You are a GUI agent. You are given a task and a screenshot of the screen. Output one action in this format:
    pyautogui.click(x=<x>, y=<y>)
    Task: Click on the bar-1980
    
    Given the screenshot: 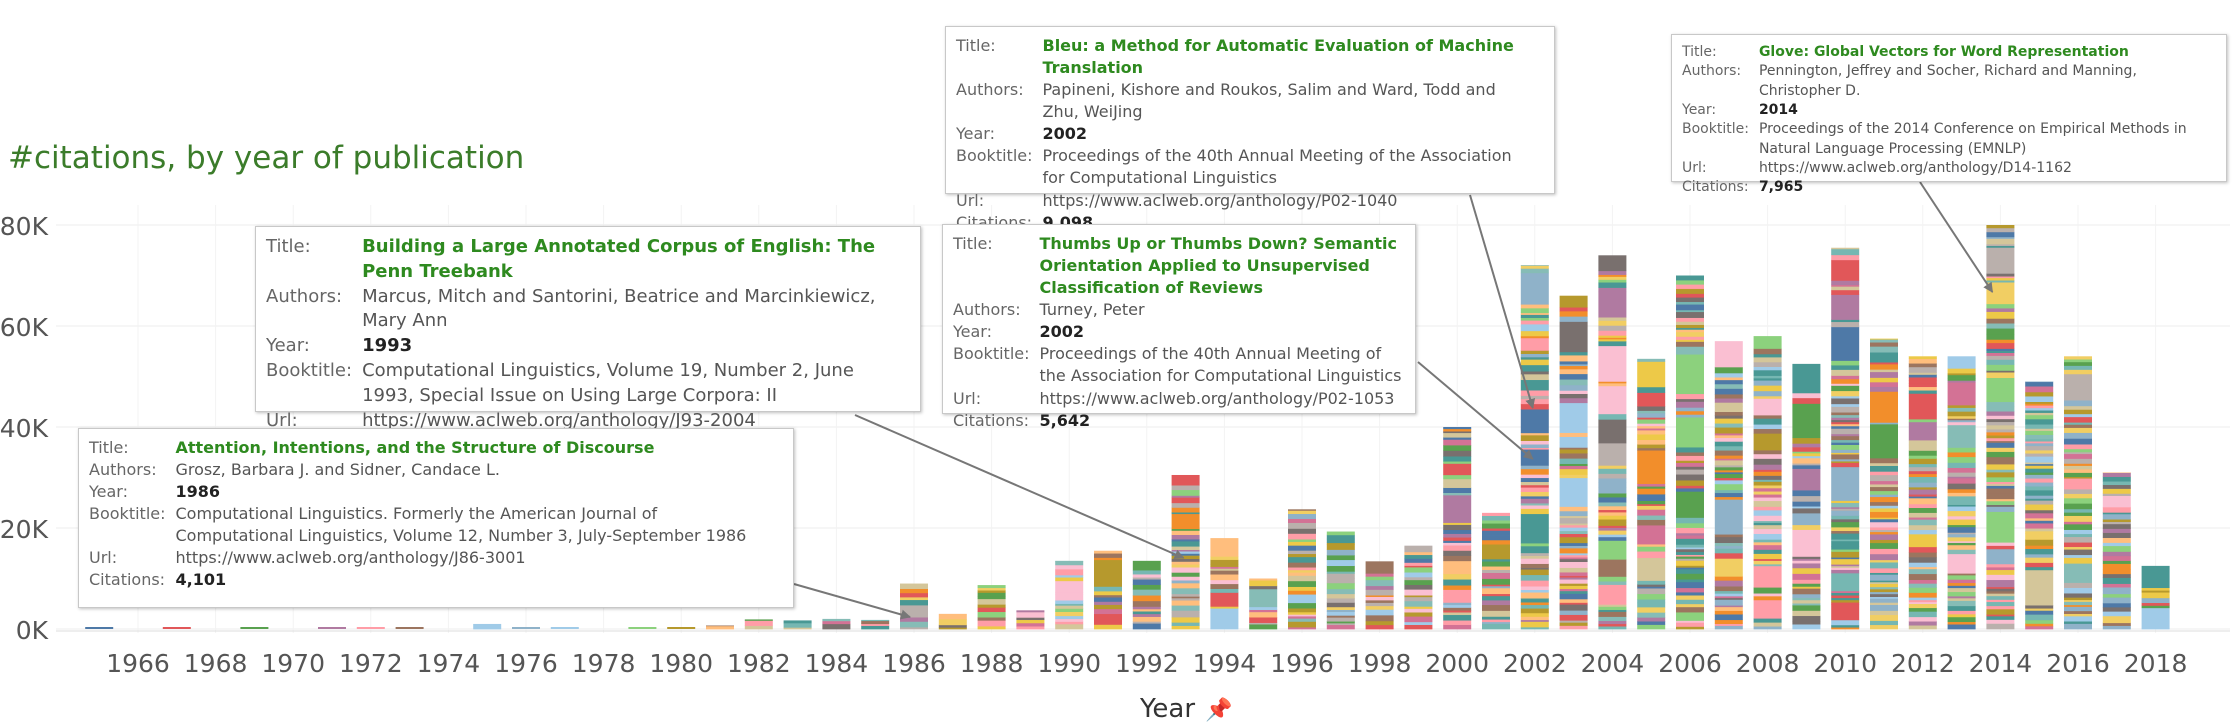 What is the action you would take?
    pyautogui.click(x=681, y=628)
    